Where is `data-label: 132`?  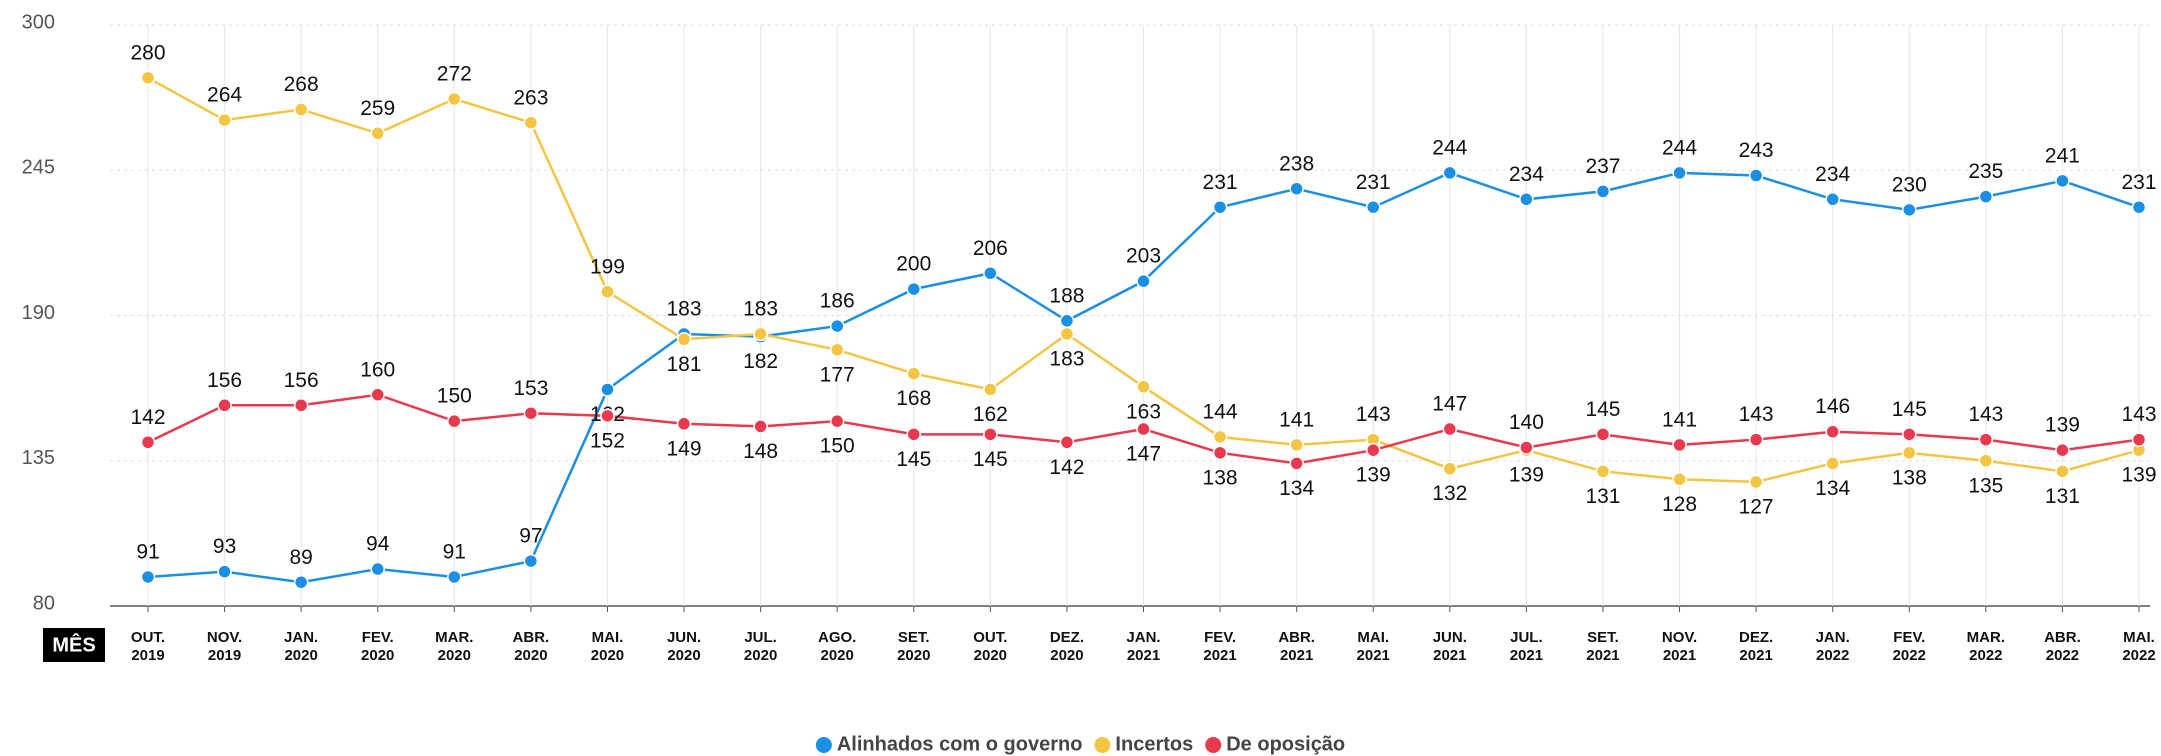
data-label: 132 is located at coordinates (1449, 493).